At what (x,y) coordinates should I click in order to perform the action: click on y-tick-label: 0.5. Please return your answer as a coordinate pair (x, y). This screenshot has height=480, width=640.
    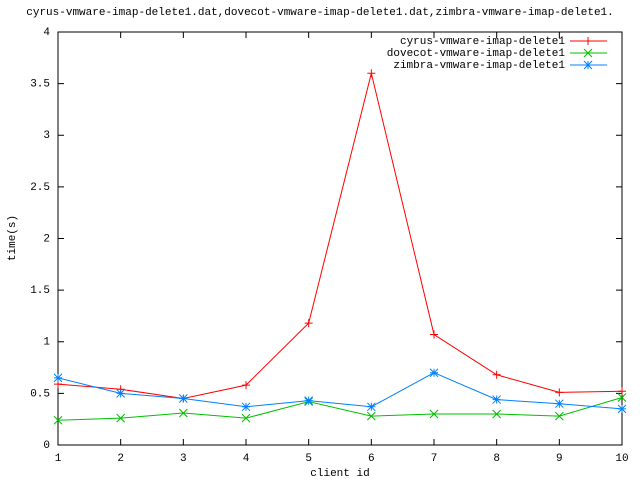
    Looking at the image, I should click on (40, 394).